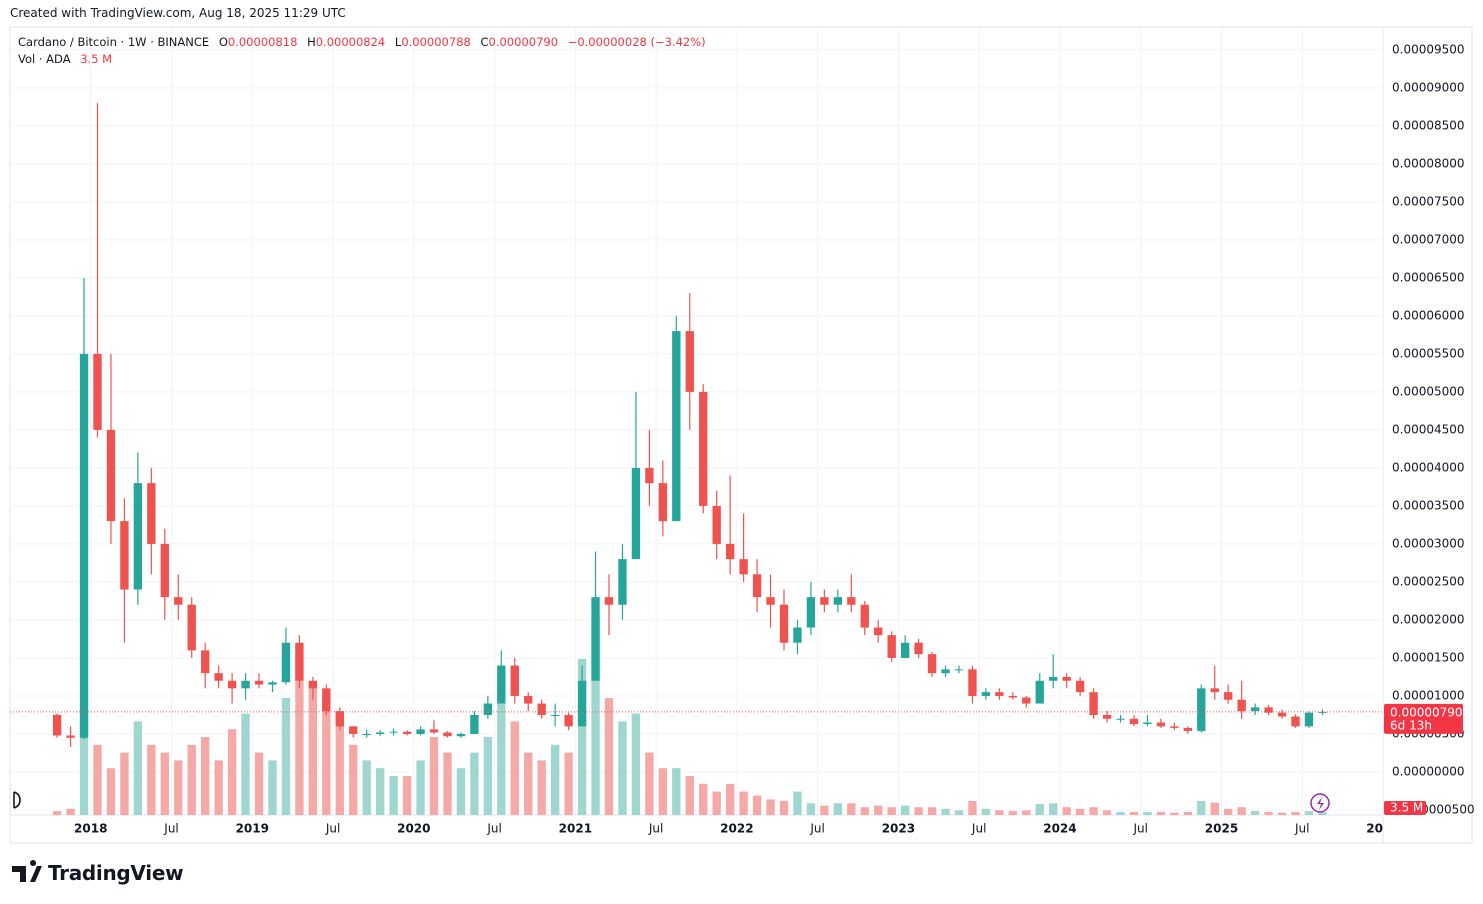  What do you see at coordinates (96, 59) in the screenshot?
I see `volume-value: 3.5 M` at bounding box center [96, 59].